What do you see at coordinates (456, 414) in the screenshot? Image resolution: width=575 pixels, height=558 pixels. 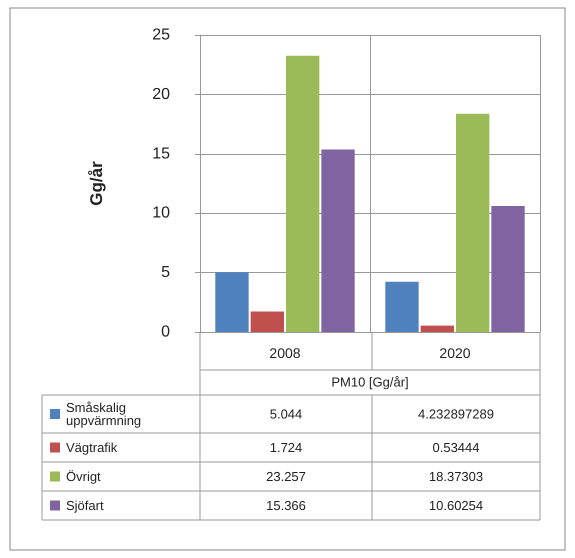 I see `data-label: 4.232897289` at bounding box center [456, 414].